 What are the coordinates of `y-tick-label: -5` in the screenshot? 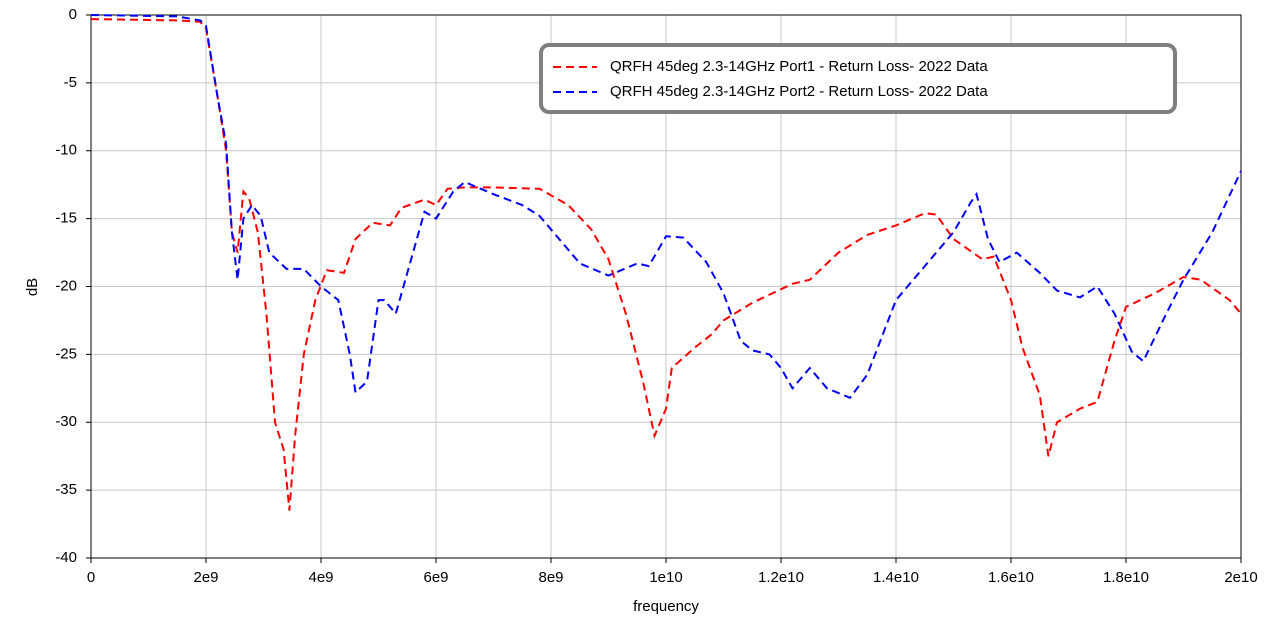 It's located at (70, 82).